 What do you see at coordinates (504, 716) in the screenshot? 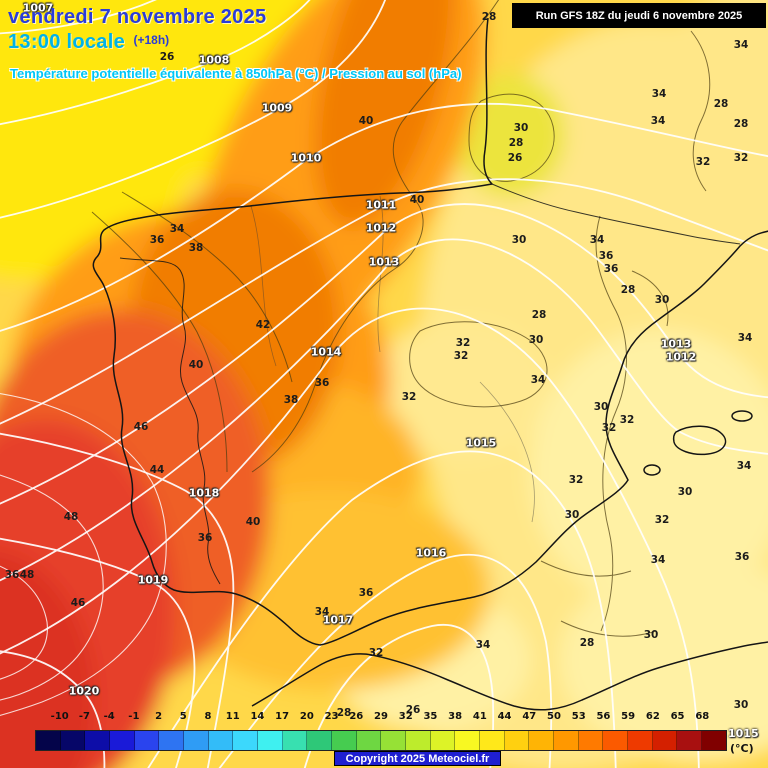
I see `colorbar-tick: 44` at bounding box center [504, 716].